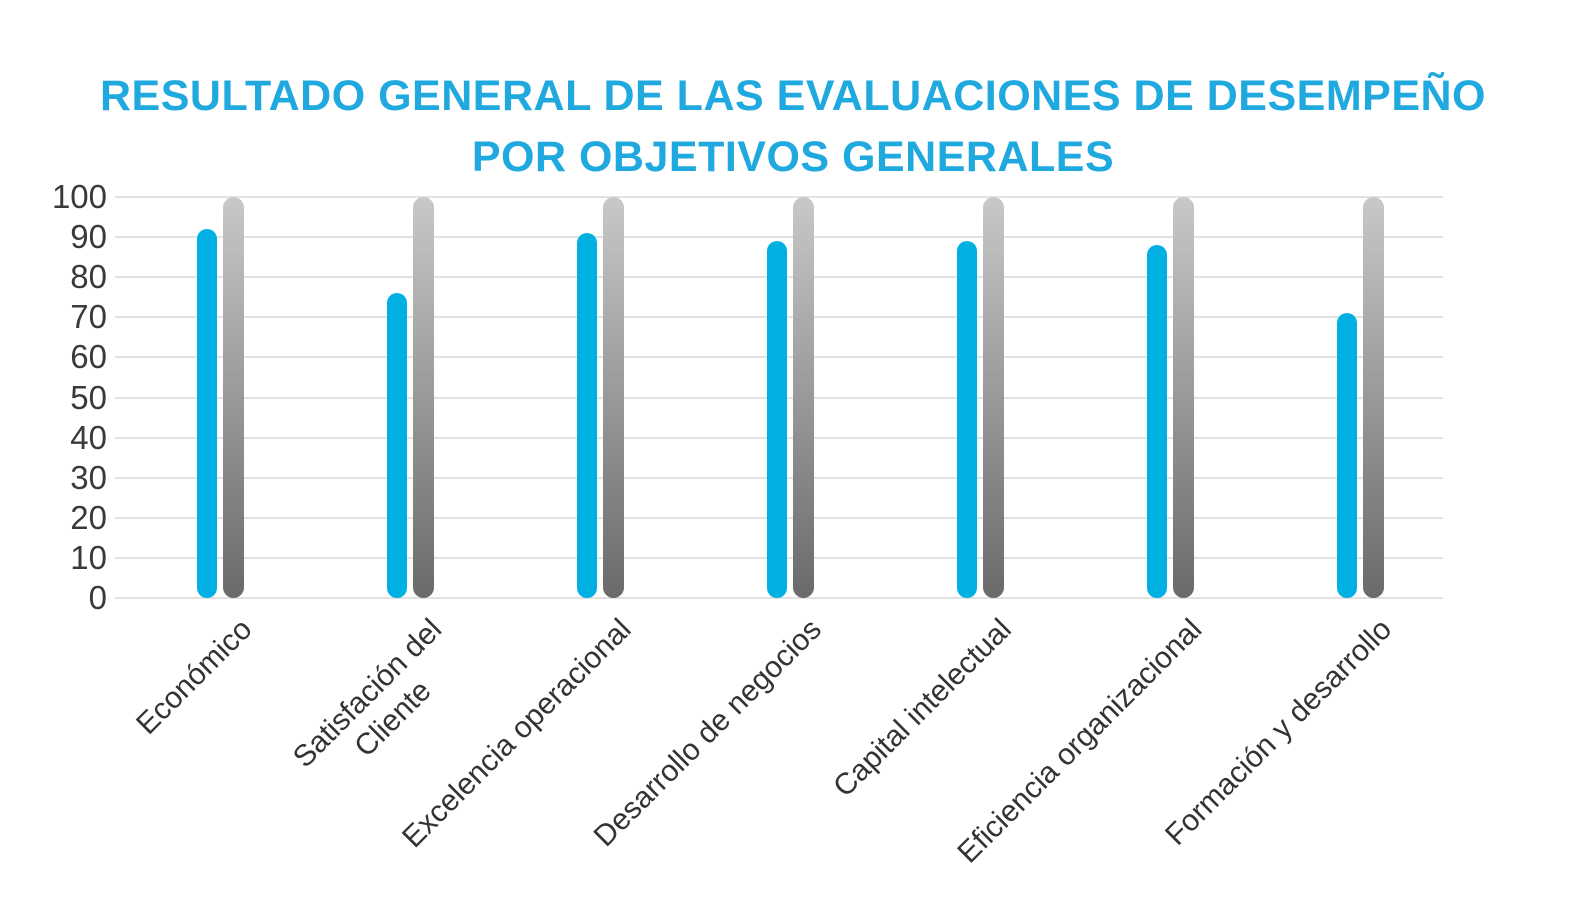 The image size is (1586, 914). I want to click on y-axis-tick-label-80: 80, so click(88, 277).